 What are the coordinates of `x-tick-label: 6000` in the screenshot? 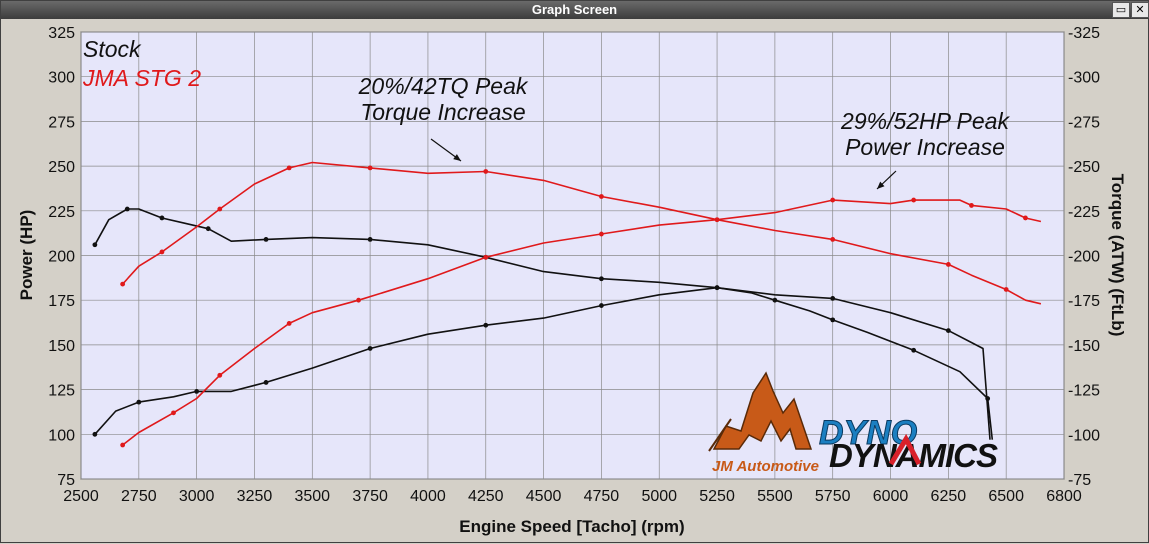 It's located at (891, 496).